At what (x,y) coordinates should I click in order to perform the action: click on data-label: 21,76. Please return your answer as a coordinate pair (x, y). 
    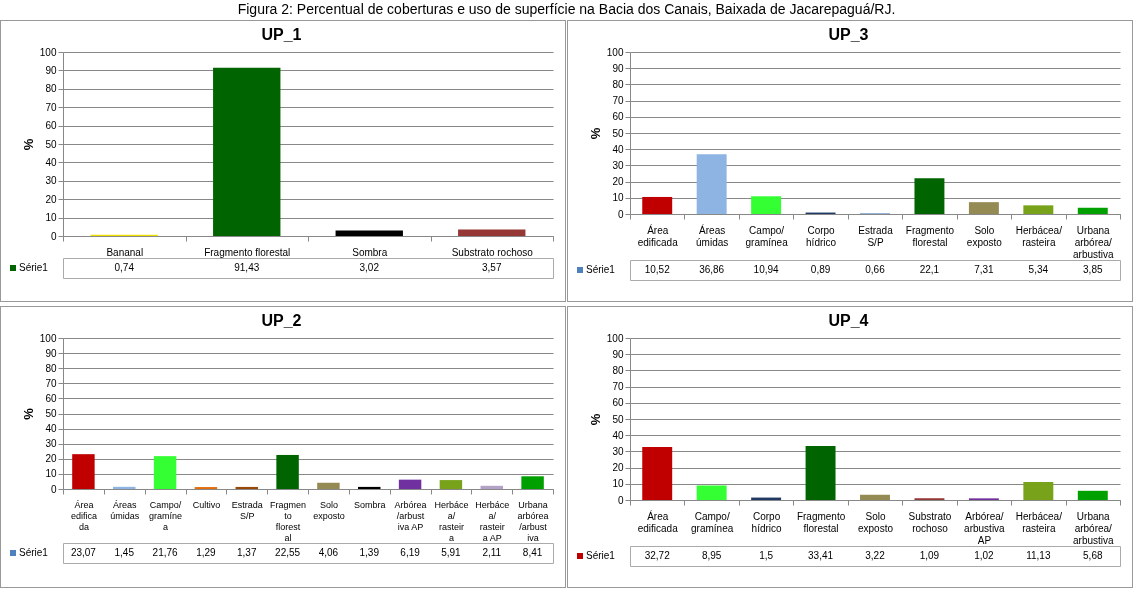
    Looking at the image, I should click on (165, 552).